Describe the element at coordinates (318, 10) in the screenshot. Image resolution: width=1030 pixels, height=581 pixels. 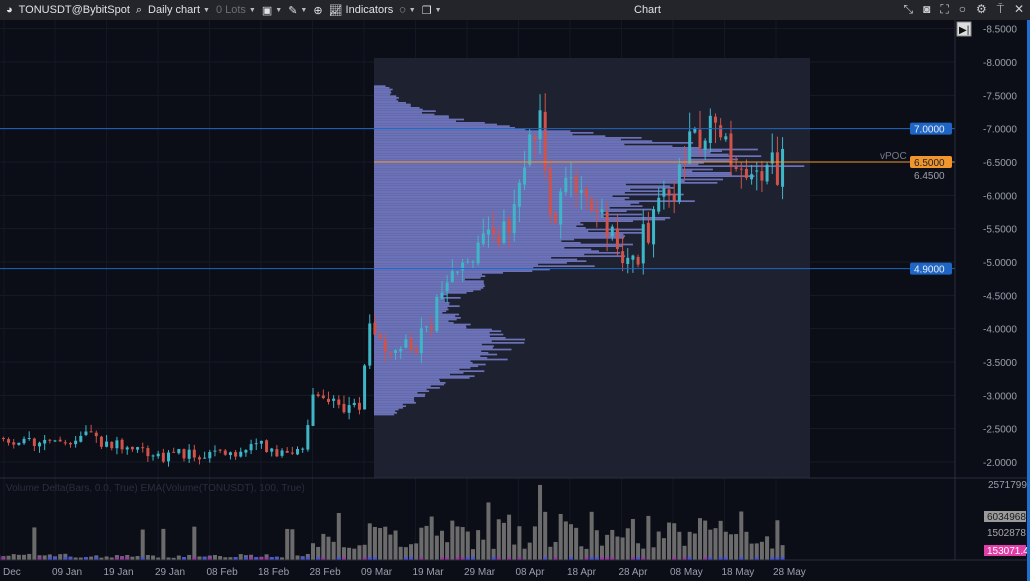
I see `zoom-icon: ⊕` at that location.